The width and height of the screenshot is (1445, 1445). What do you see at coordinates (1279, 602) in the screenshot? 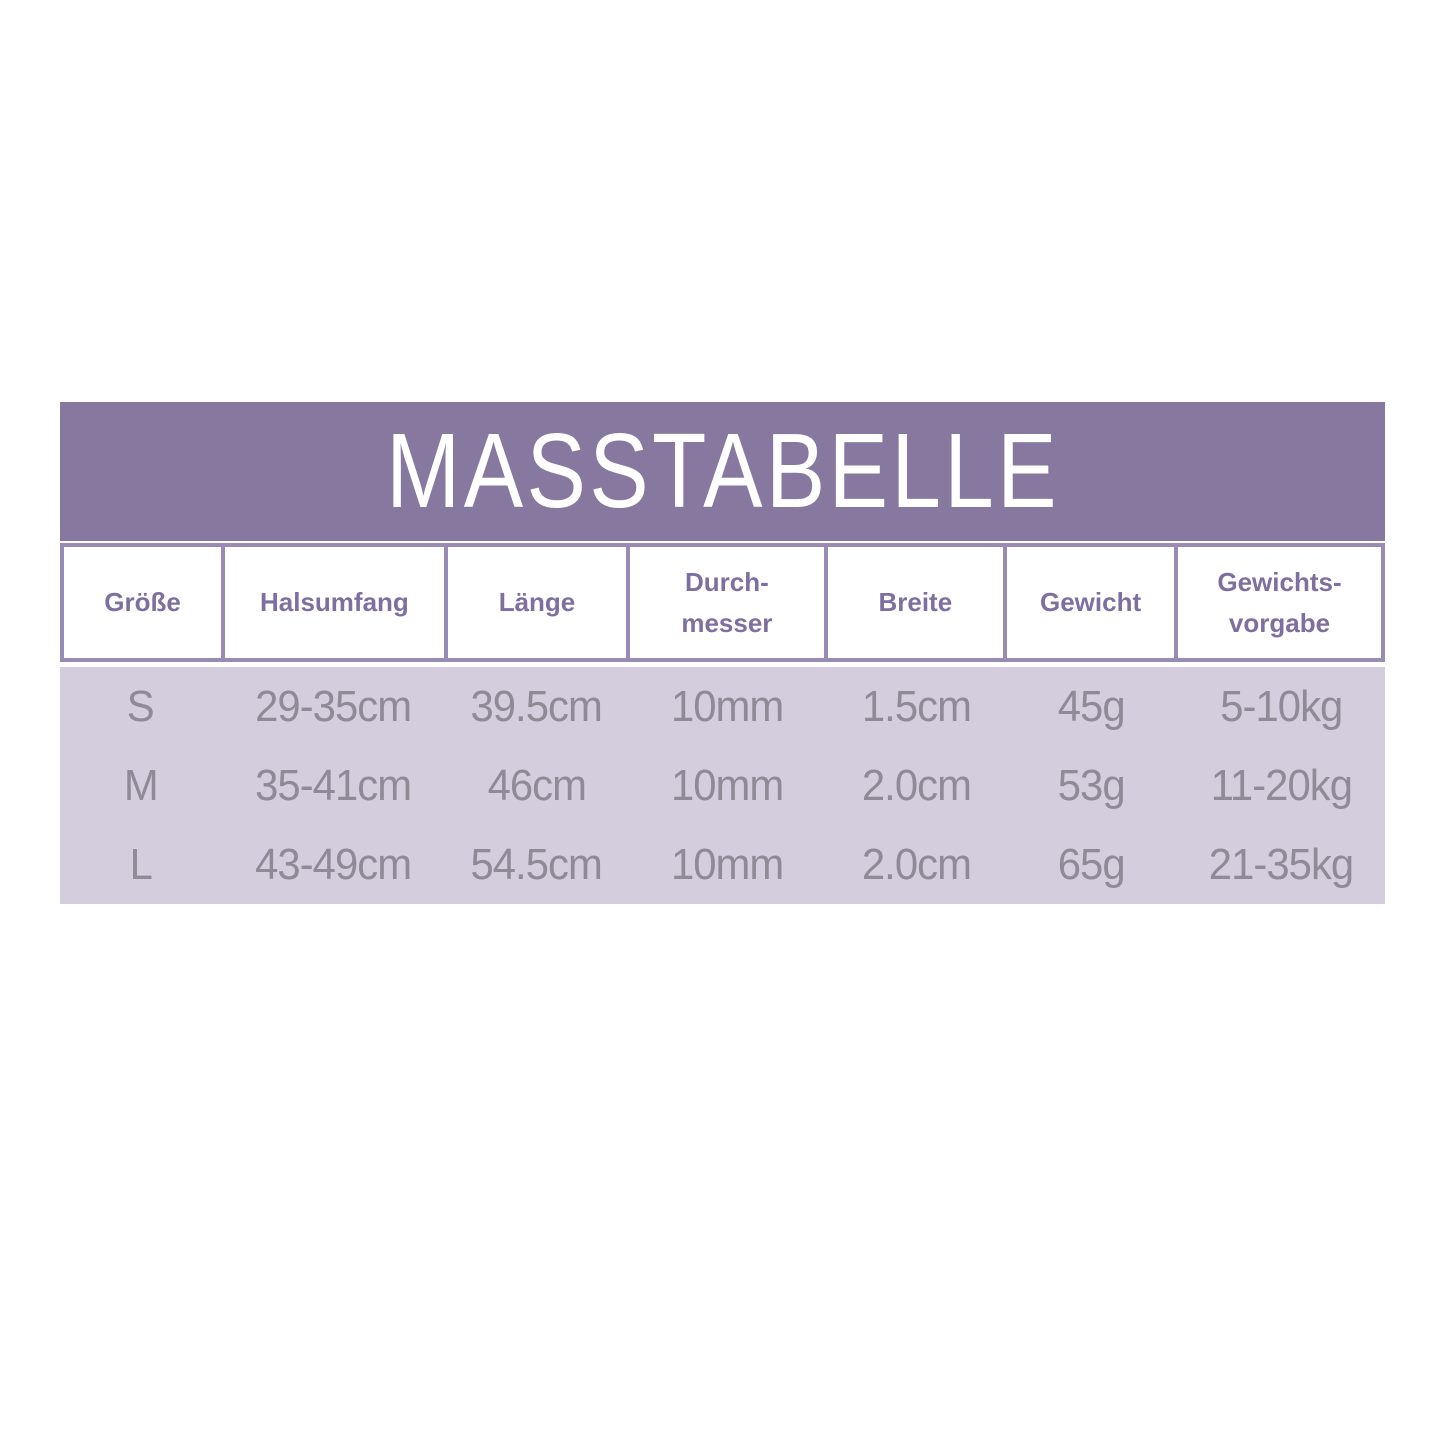
I see `column-header-gewichtsvorgabe: Gewichts- vorgabe` at bounding box center [1279, 602].